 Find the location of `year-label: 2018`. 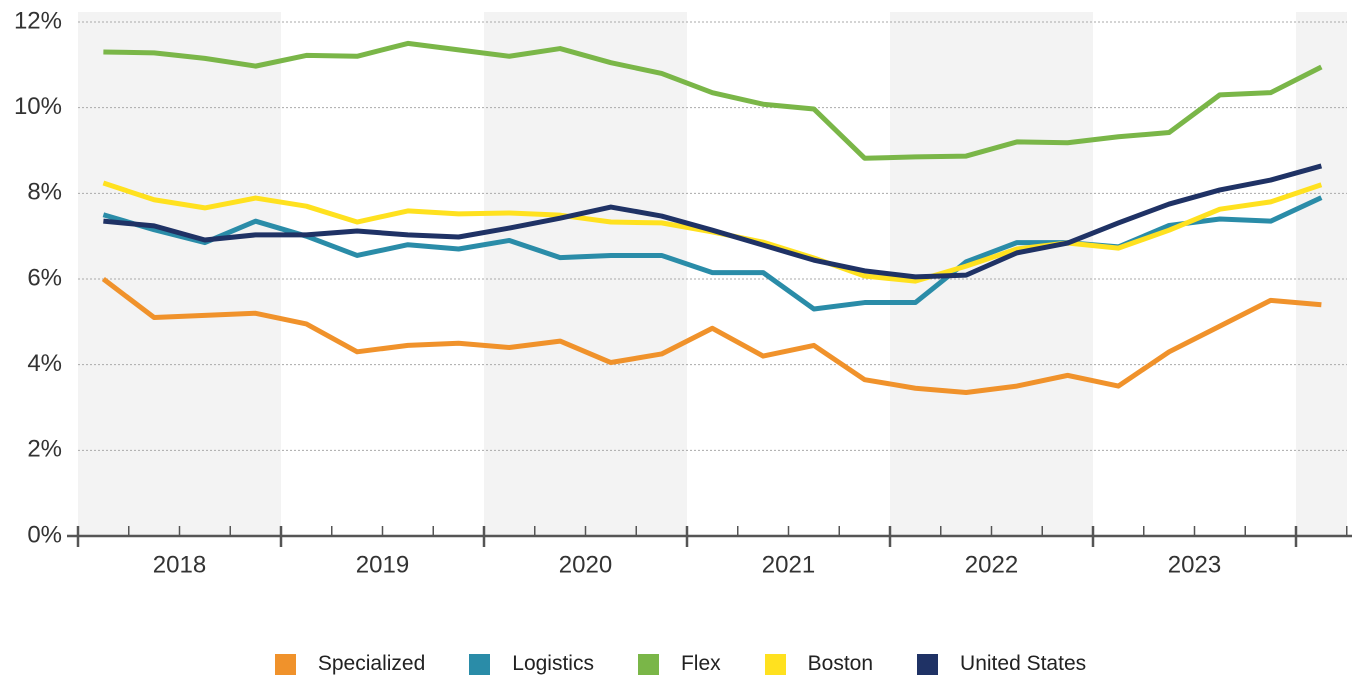

year-label: 2018 is located at coordinates (179, 564).